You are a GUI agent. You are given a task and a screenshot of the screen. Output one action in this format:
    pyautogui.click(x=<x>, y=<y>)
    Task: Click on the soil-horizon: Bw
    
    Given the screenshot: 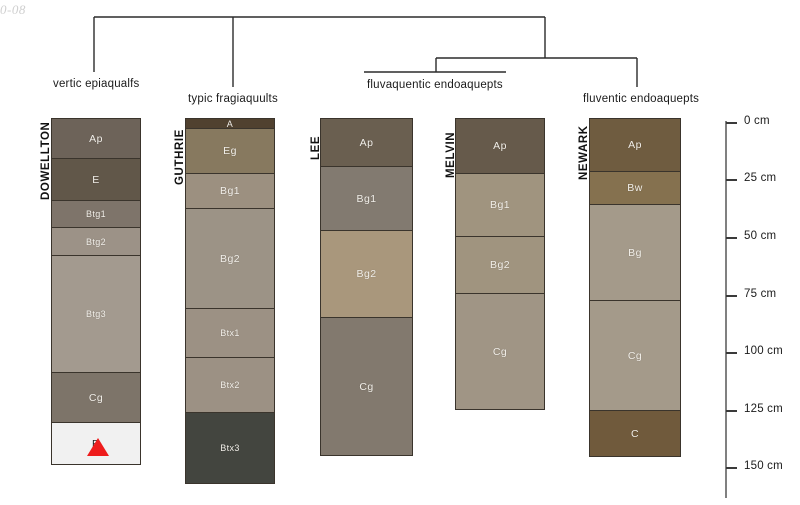 What is the action you would take?
    pyautogui.click(x=635, y=188)
    